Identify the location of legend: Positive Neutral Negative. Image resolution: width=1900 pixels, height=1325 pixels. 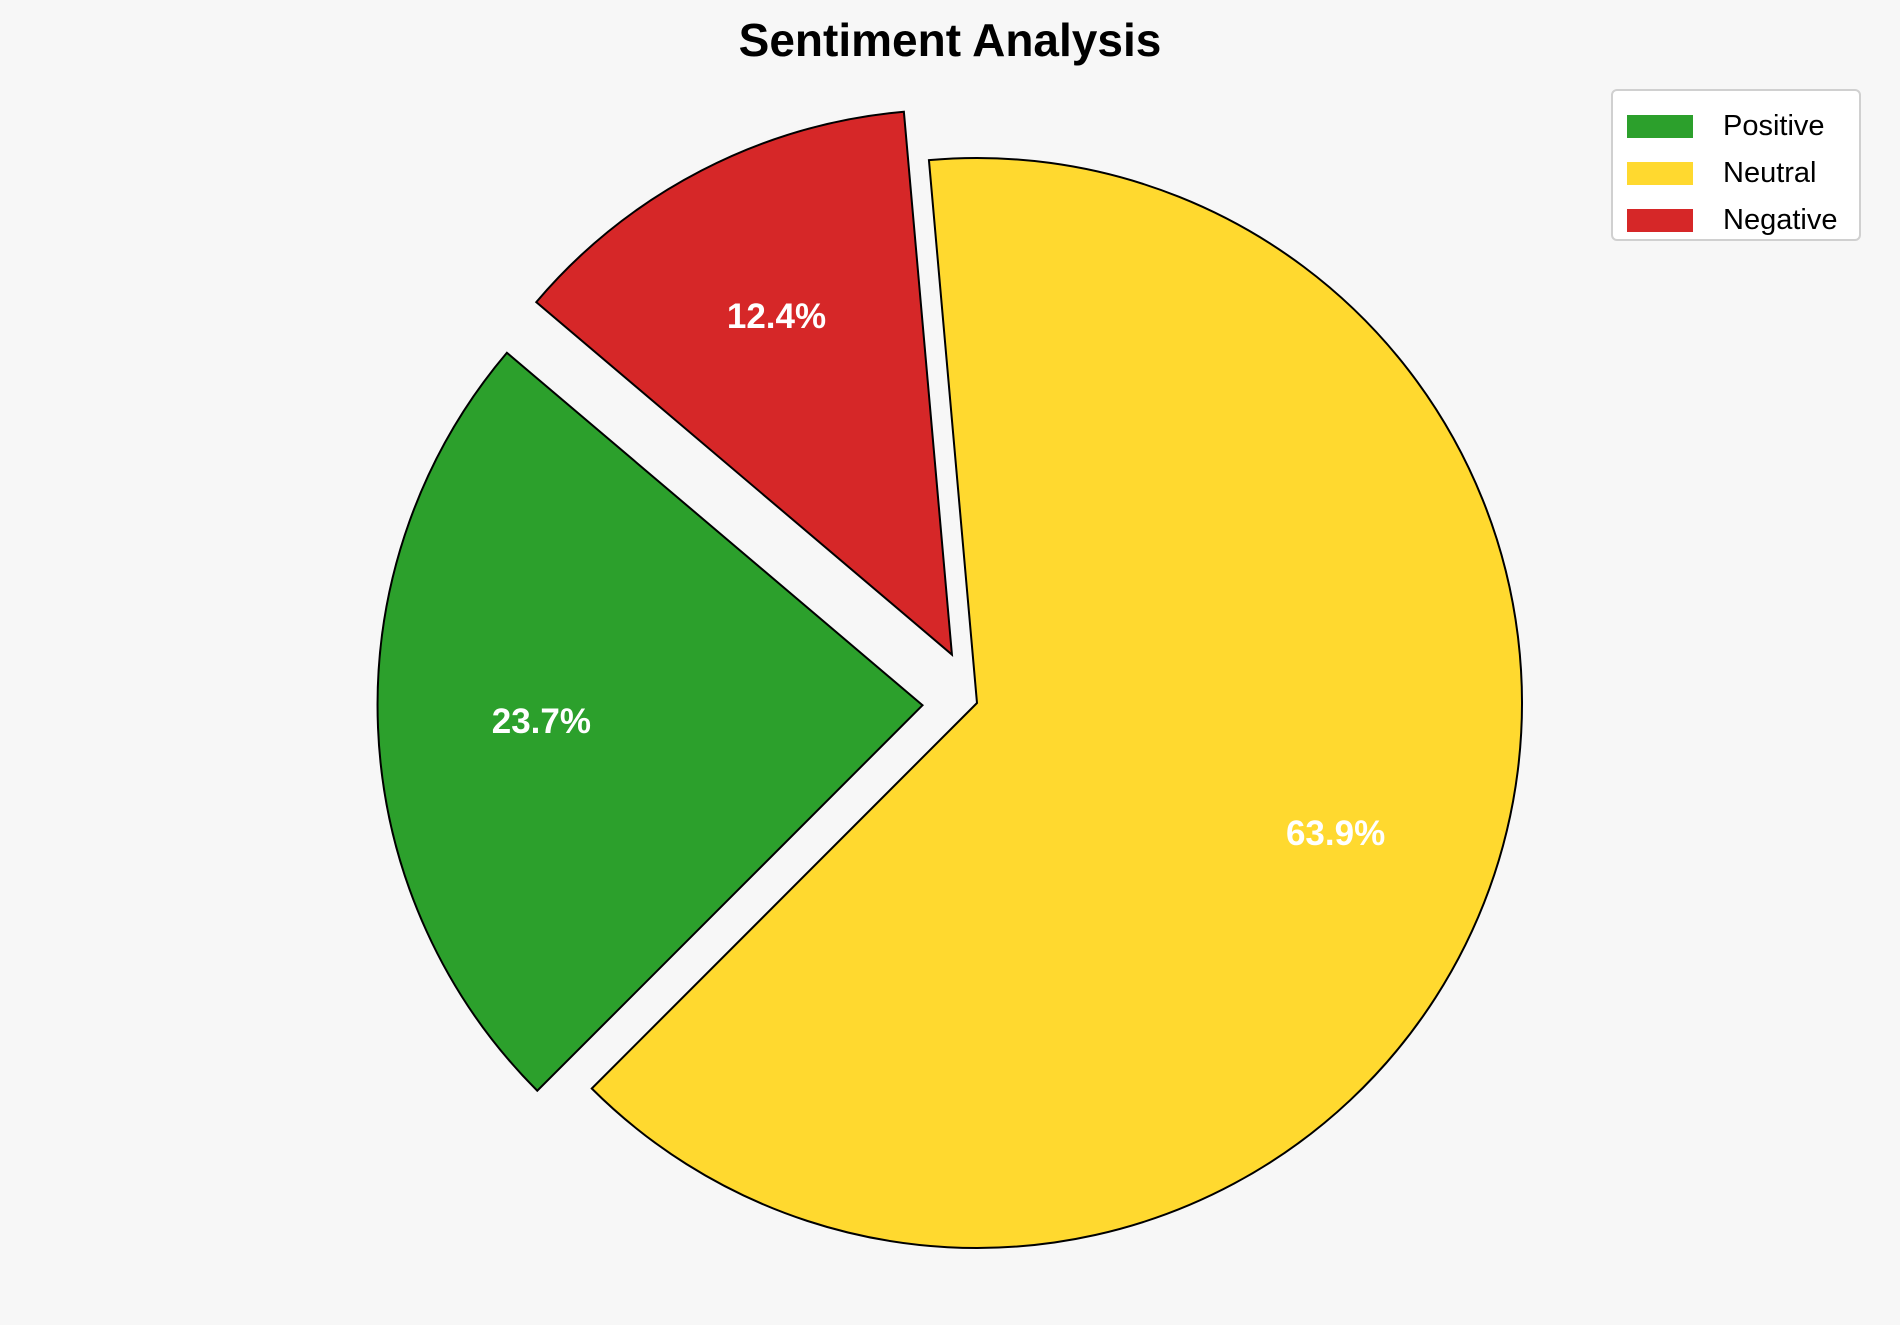
(1736, 165).